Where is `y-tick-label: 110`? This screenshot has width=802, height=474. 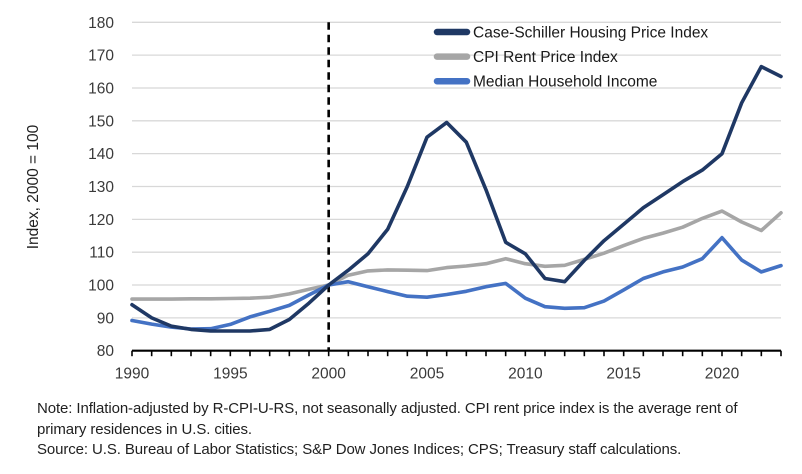
y-tick-label: 110 is located at coordinates (101, 253).